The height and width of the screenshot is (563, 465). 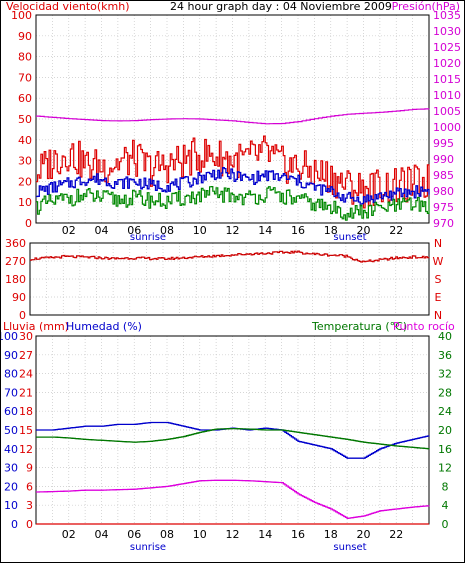 I want to click on p1-y-tick-right: 1005, so click(x=447, y=111).